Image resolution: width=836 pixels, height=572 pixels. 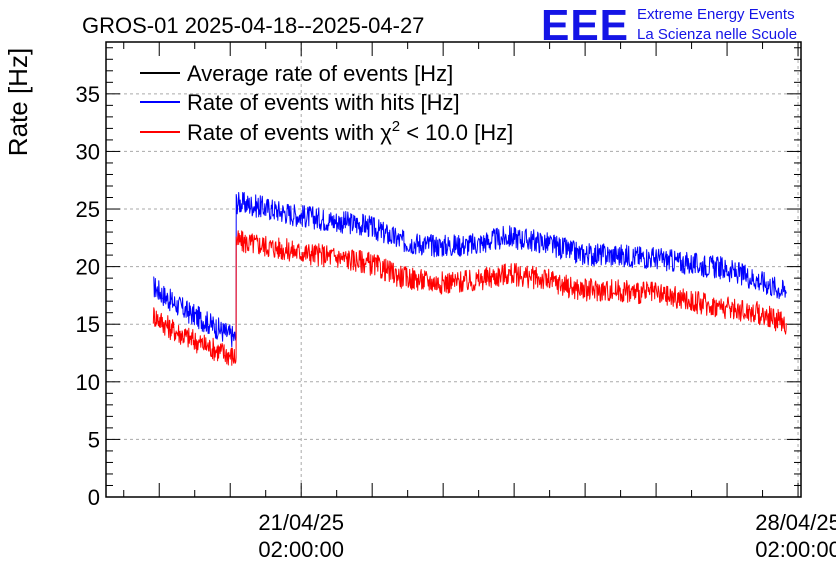 I want to click on chart-title: GROS-01 2025-04-18--2025-04-27, so click(x=253, y=25).